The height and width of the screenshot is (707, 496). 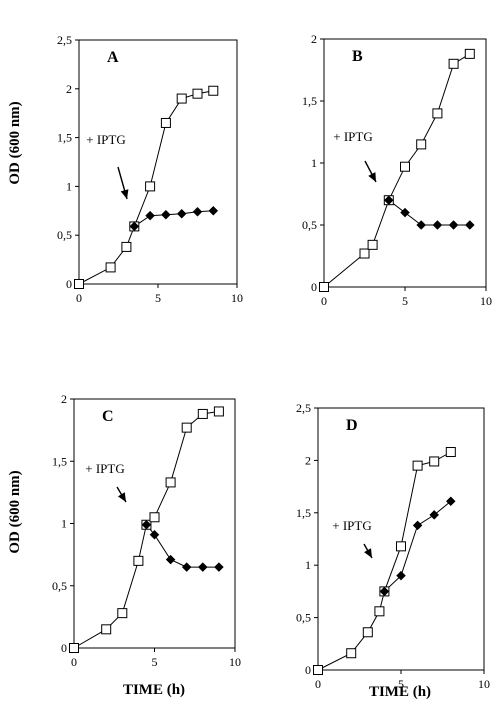 I want to click on y-axis-title-bottom: OD (600 nm), so click(x=15, y=511).